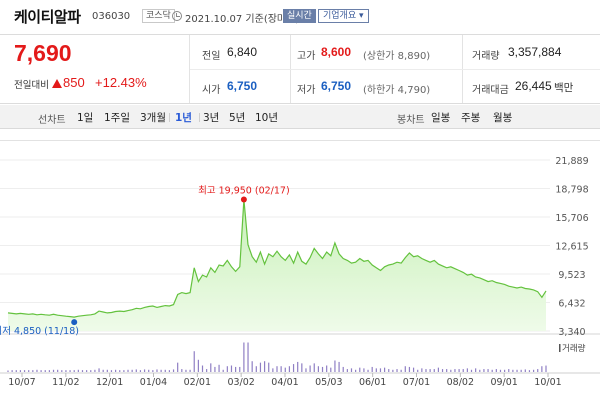  I want to click on period-10y-button: 10년, so click(267, 118).